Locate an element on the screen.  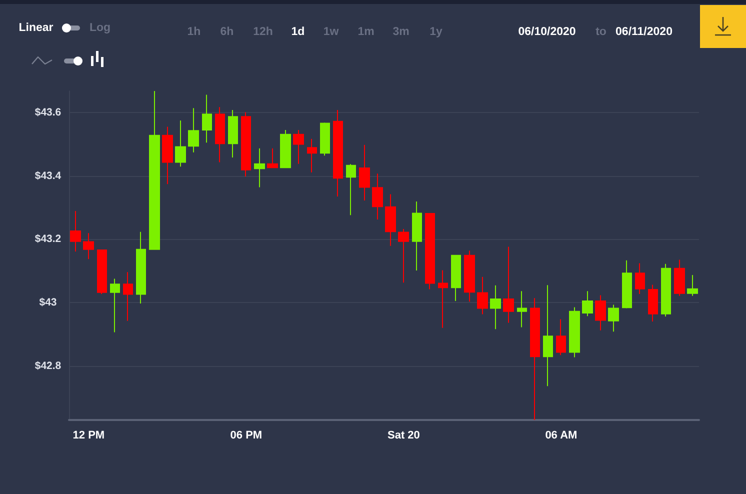
text: 3m is located at coordinates (401, 32).